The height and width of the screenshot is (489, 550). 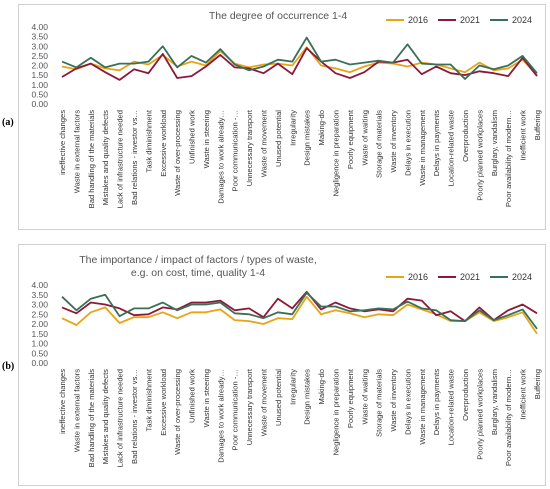 What do you see at coordinates (39, 324) in the screenshot?
I see `y-tick-label: 2.00` at bounding box center [39, 324].